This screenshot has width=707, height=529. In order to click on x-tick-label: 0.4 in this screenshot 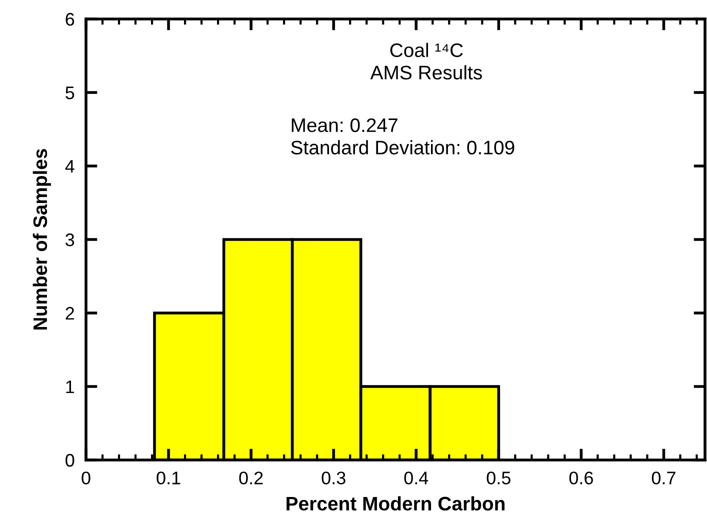, I will do `click(416, 478)`.